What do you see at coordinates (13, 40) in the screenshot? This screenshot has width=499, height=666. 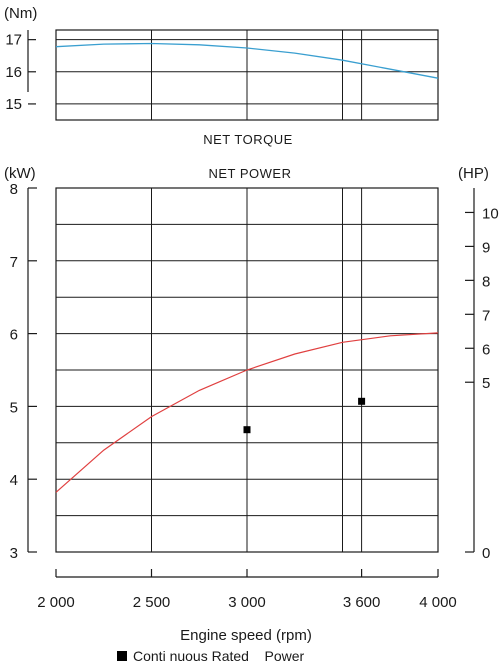 I see `torque-y-tick-label: 17` at bounding box center [13, 40].